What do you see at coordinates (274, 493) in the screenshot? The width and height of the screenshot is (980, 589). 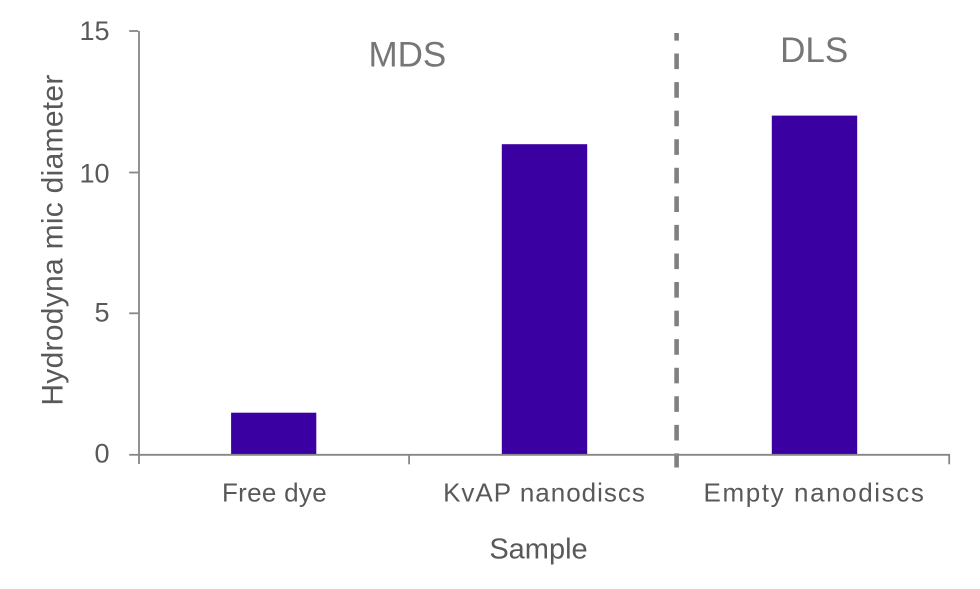 I see `svg-text: Free dye` at bounding box center [274, 493].